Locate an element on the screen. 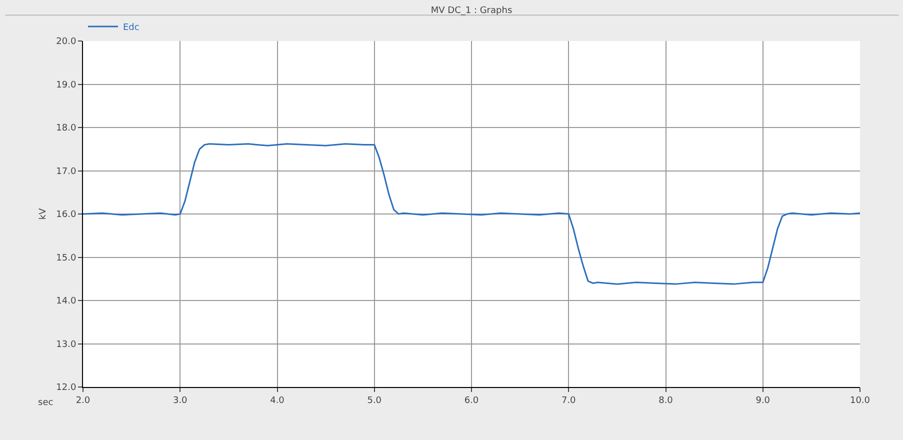 This screenshot has height=440, width=903. y-tick-label: 14.0 is located at coordinates (66, 301).